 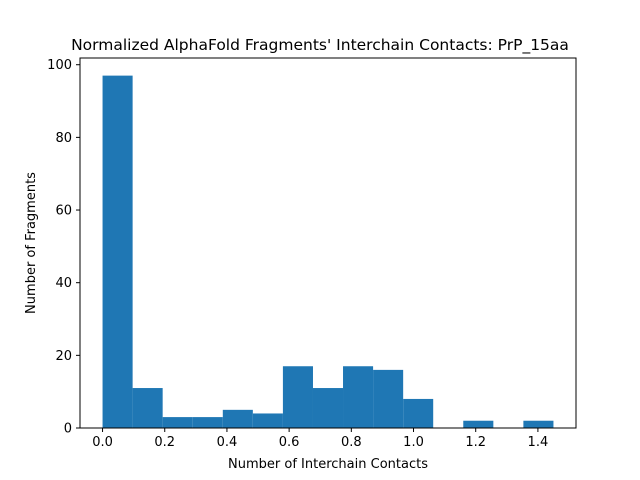 What do you see at coordinates (475, 442) in the screenshot?
I see `x-tick-label: 1.2` at bounding box center [475, 442].